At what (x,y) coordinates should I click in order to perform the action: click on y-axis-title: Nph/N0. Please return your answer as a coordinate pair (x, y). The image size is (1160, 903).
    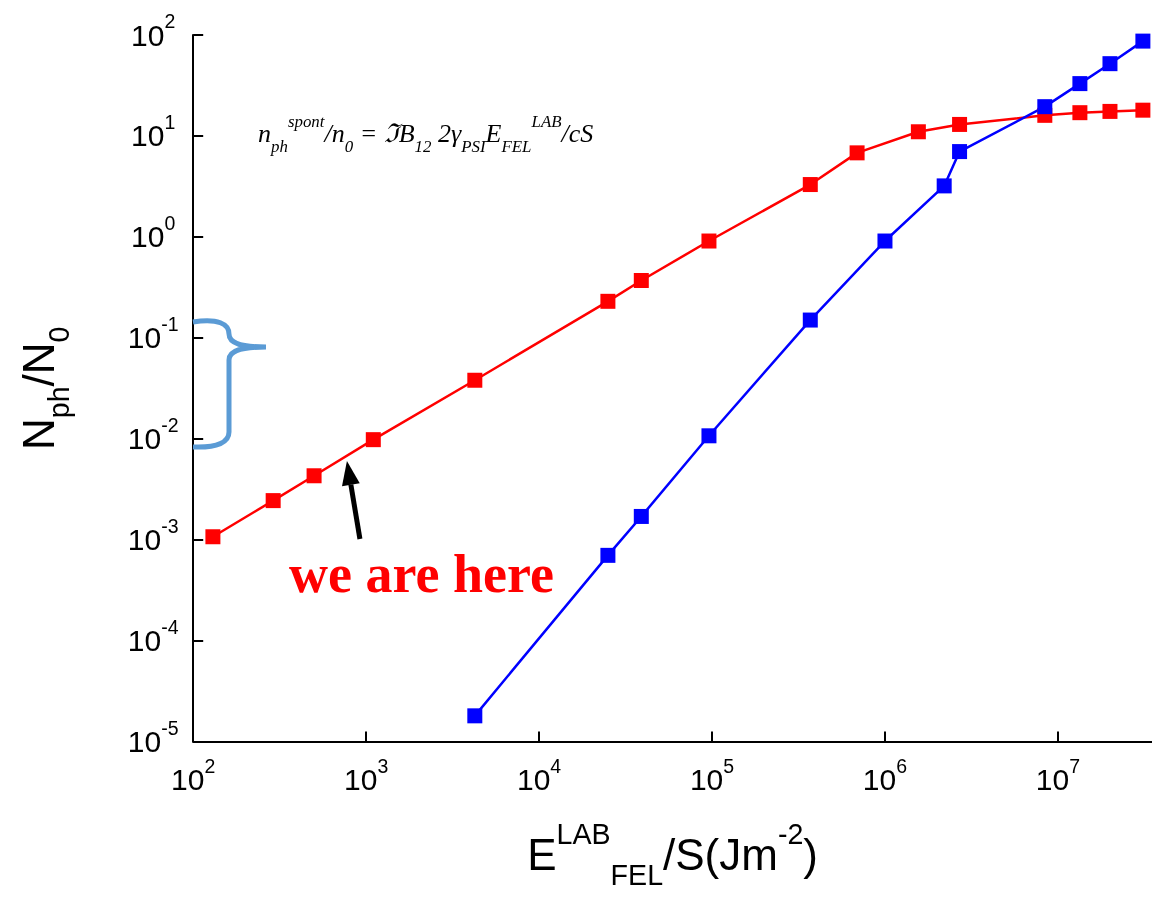
    Looking at the image, I should click on (44, 388).